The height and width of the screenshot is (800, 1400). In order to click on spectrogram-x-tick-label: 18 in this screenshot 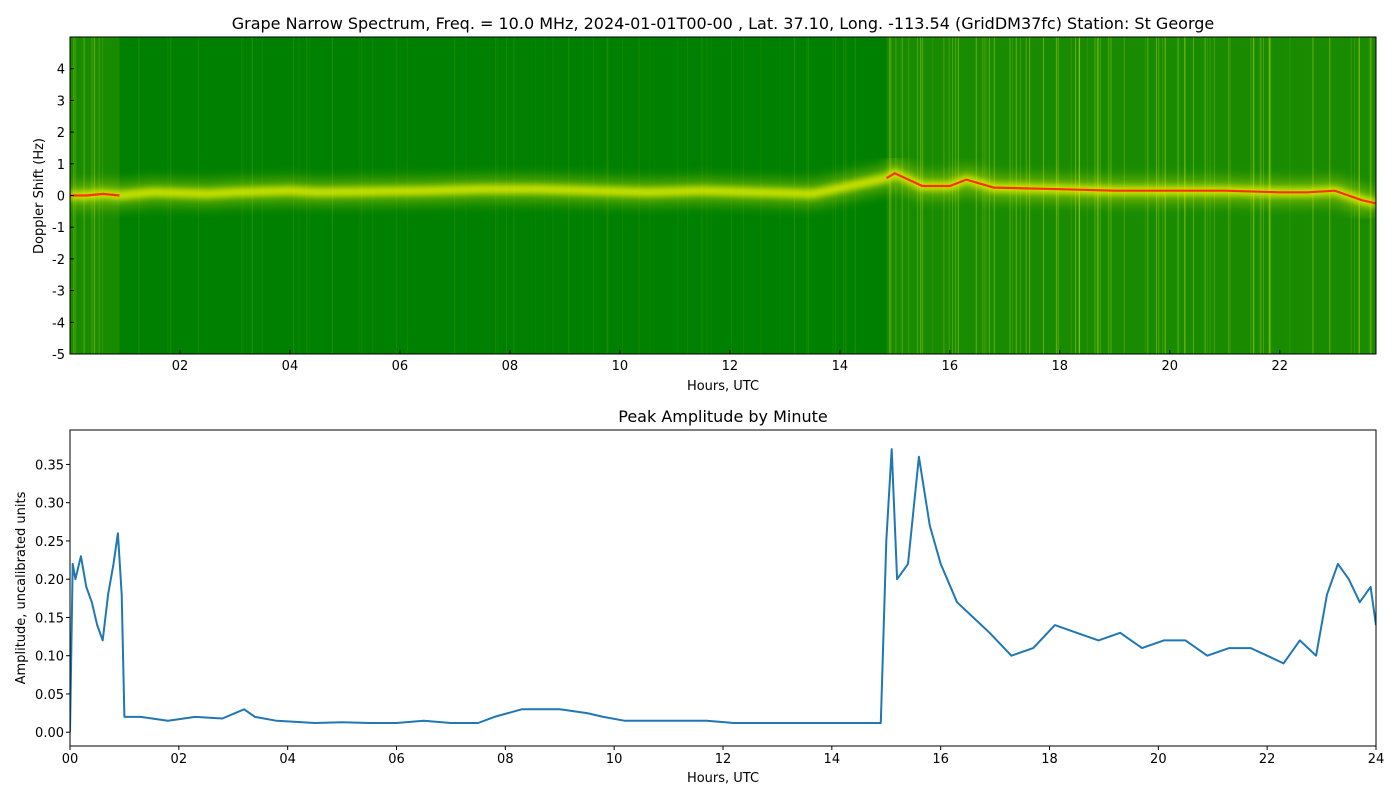, I will do `click(1060, 366)`.